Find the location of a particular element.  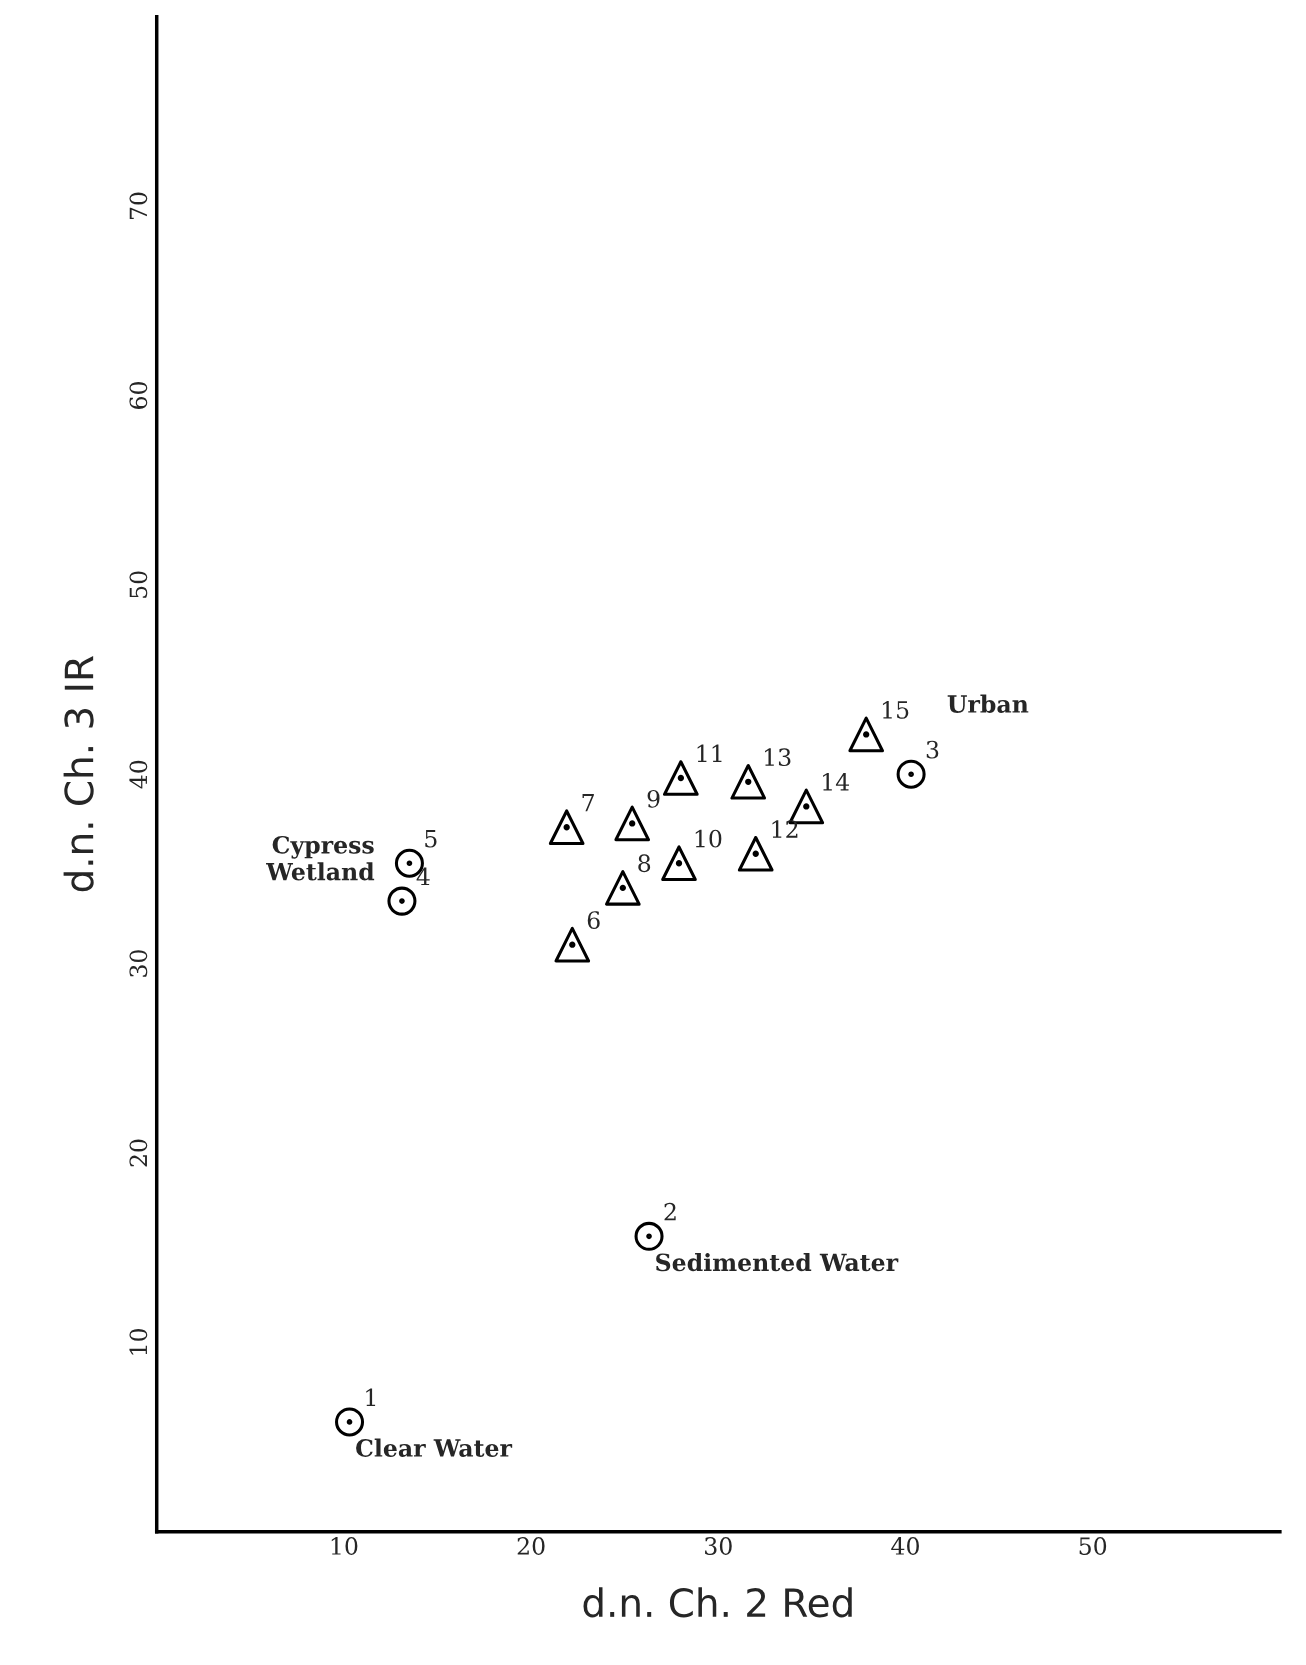

y-tick-label: 40 is located at coordinates (138, 774).